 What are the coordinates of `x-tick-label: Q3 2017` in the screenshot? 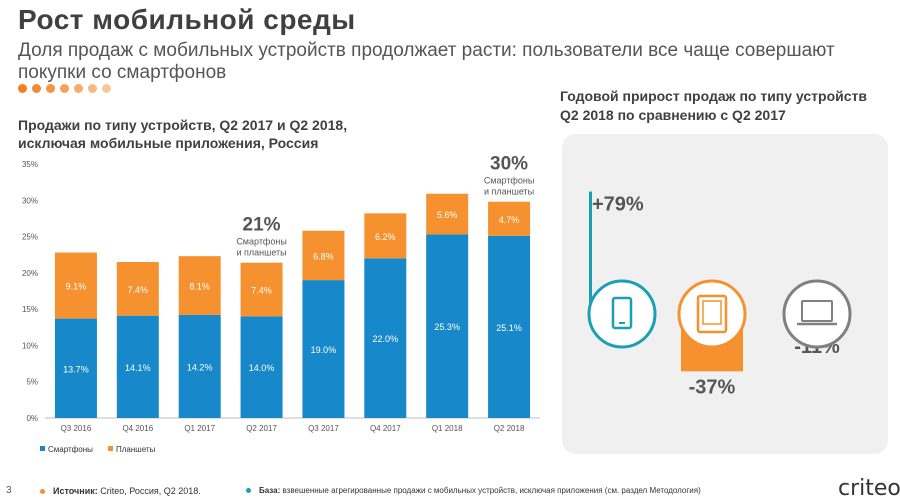 It's located at (323, 428).